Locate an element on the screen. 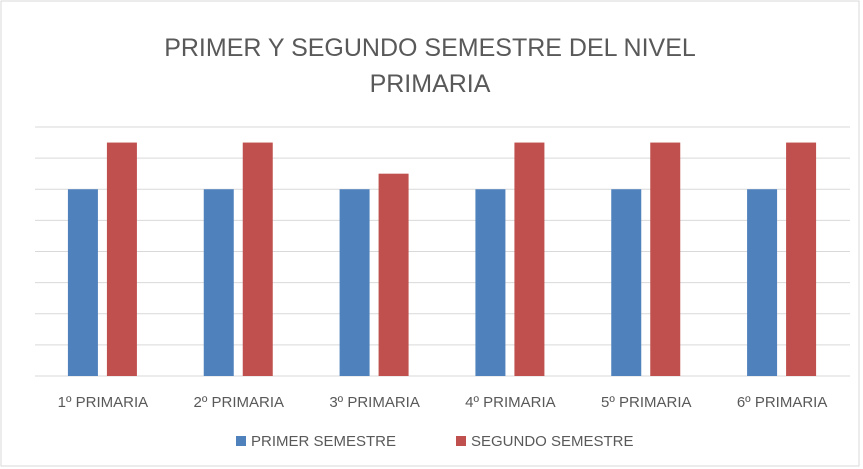 The height and width of the screenshot is (469, 863). x-tick-label: 6º PRIMARIA is located at coordinates (782, 402).